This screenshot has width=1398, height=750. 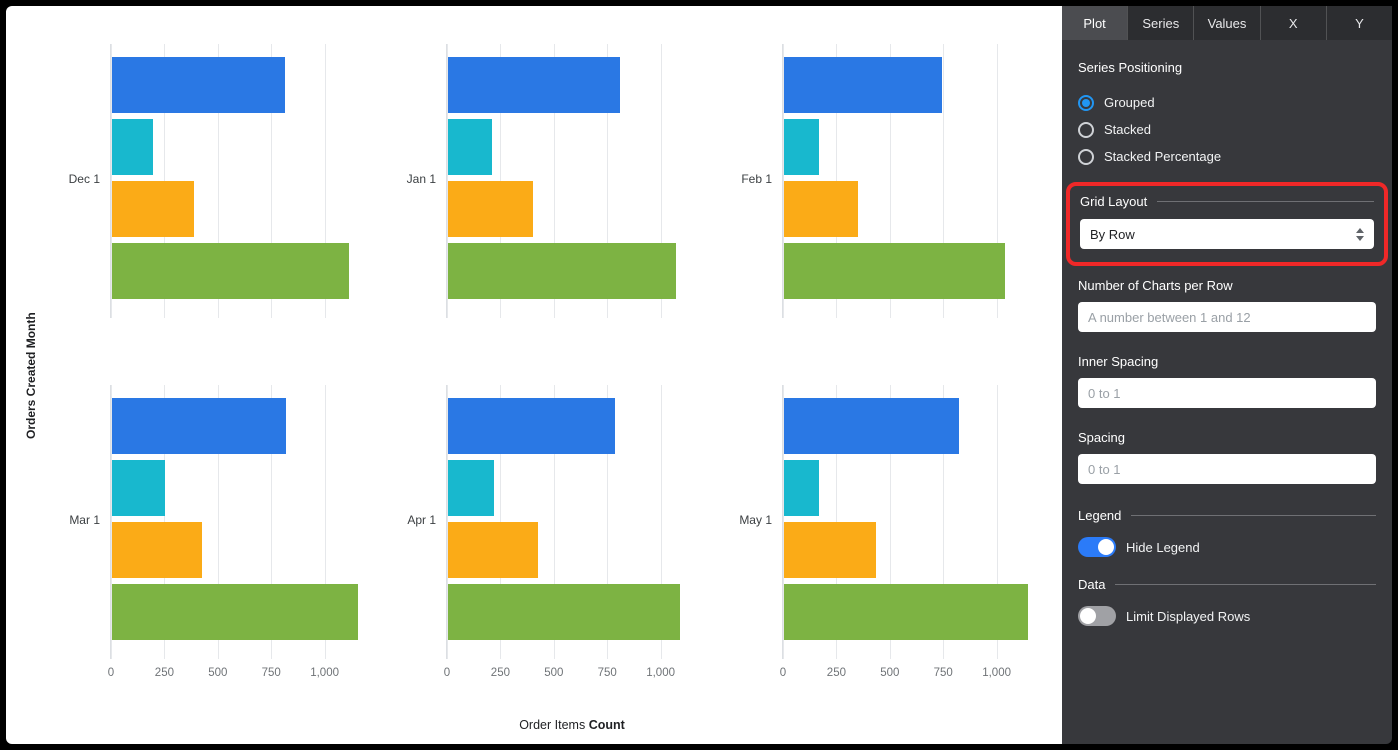 I want to click on limit-rows-label: Limit Displayed Rows, so click(x=1188, y=616).